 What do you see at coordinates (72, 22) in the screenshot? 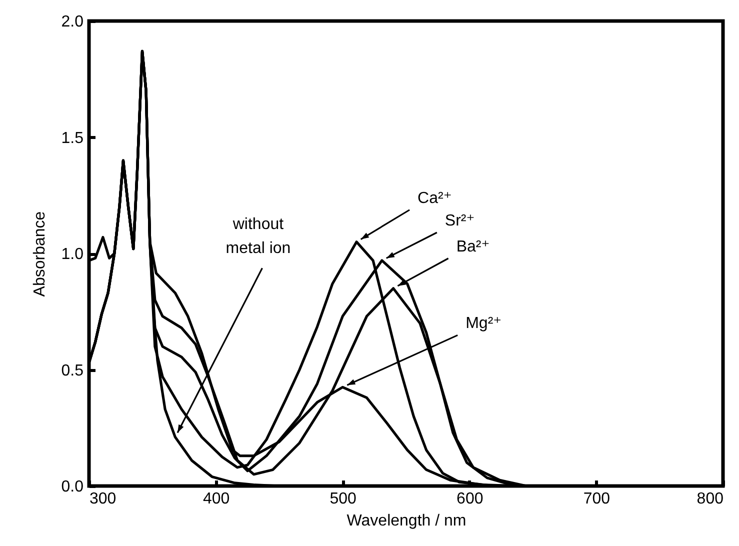
I see `y-tick-label: 2.0` at bounding box center [72, 22].